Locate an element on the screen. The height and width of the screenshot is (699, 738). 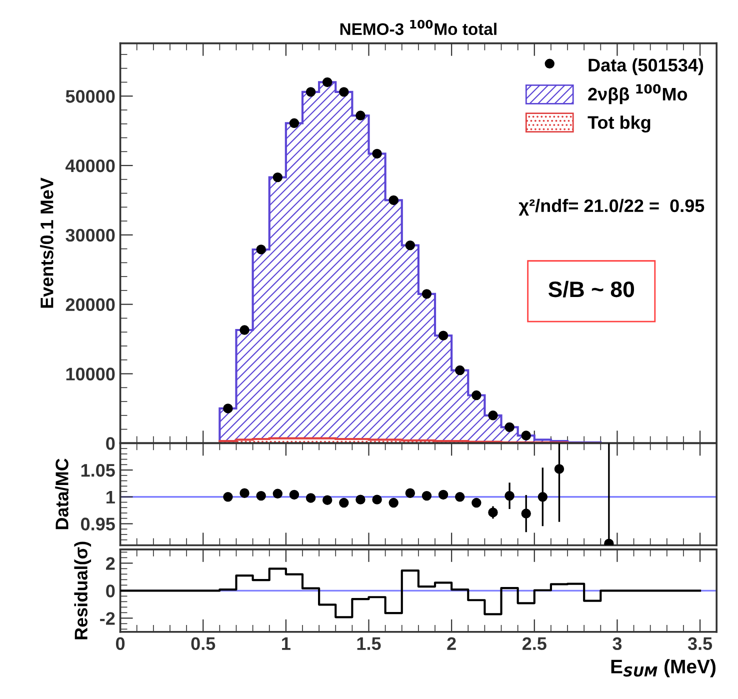
y-tick-label: 10000 is located at coordinates (90, 374).